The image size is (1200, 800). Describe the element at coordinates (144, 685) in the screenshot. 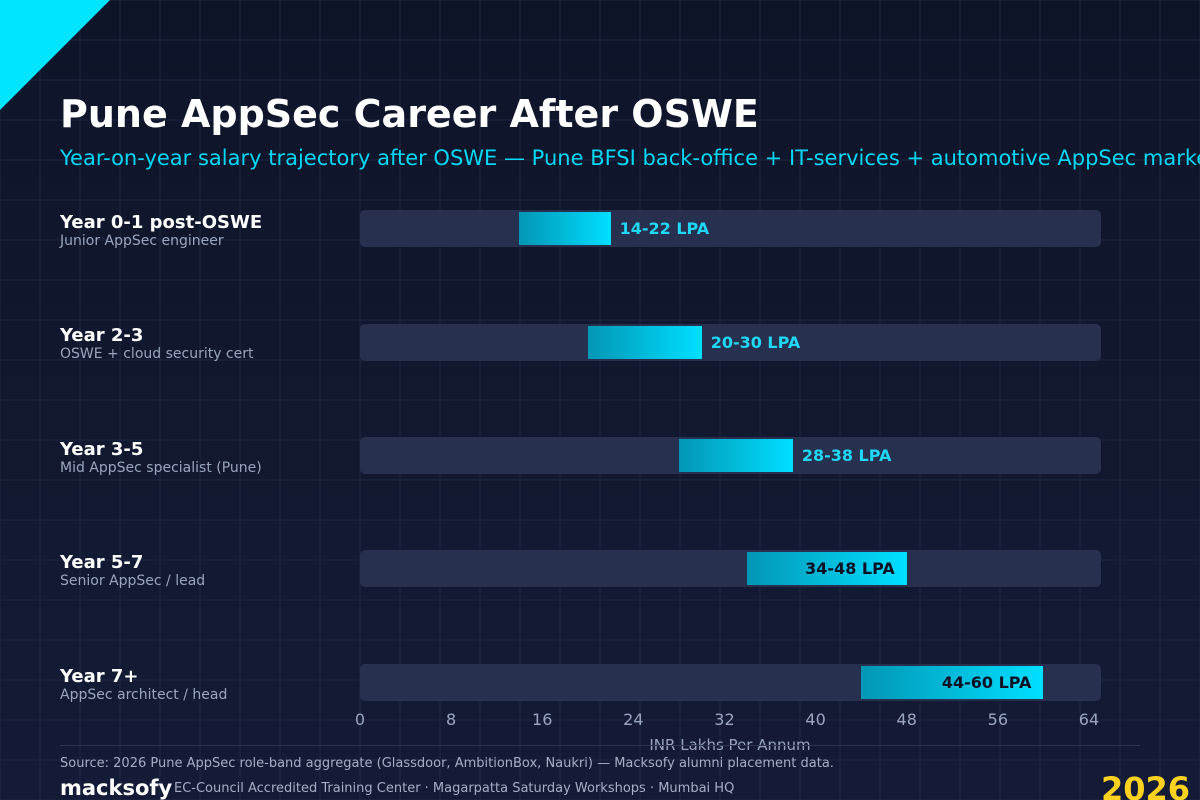

I see `category-label: Year 7+ AppSec architect / head` at that location.